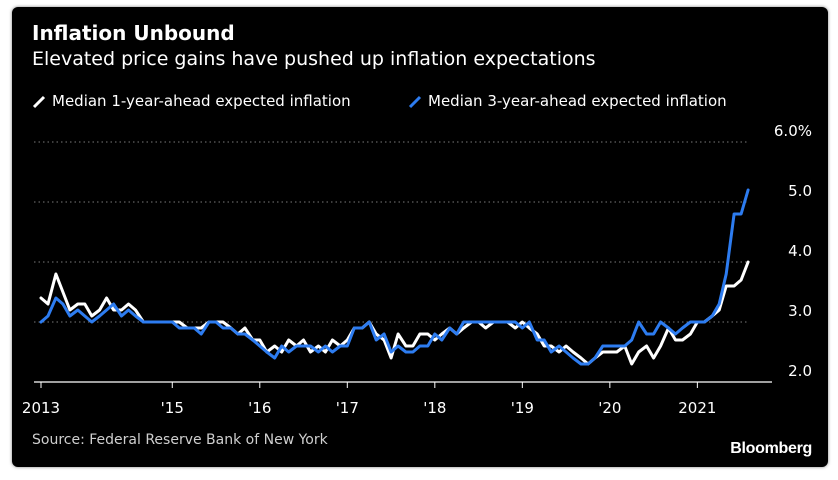 The width and height of the screenshot is (838, 480). I want to click on y-tick-label-4: 6.0%, so click(793, 131).